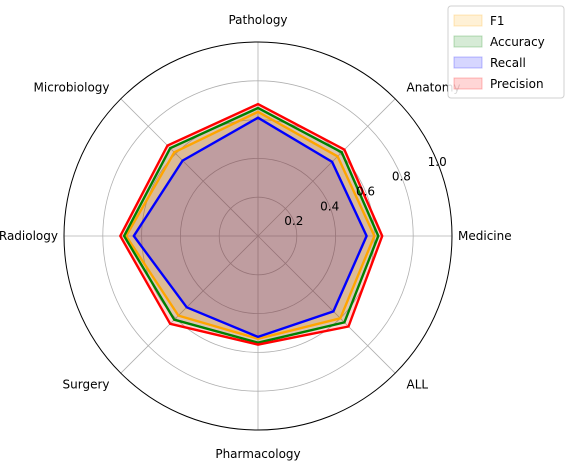 The image size is (570, 465). What do you see at coordinates (508, 63) in the screenshot?
I see `legend-label-recall: Recall` at bounding box center [508, 63].